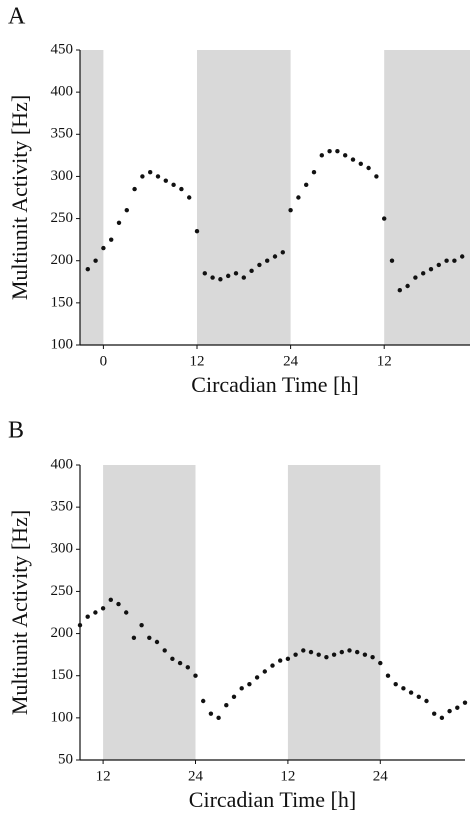  I want to click on x-tick-label: 0, so click(104, 361).